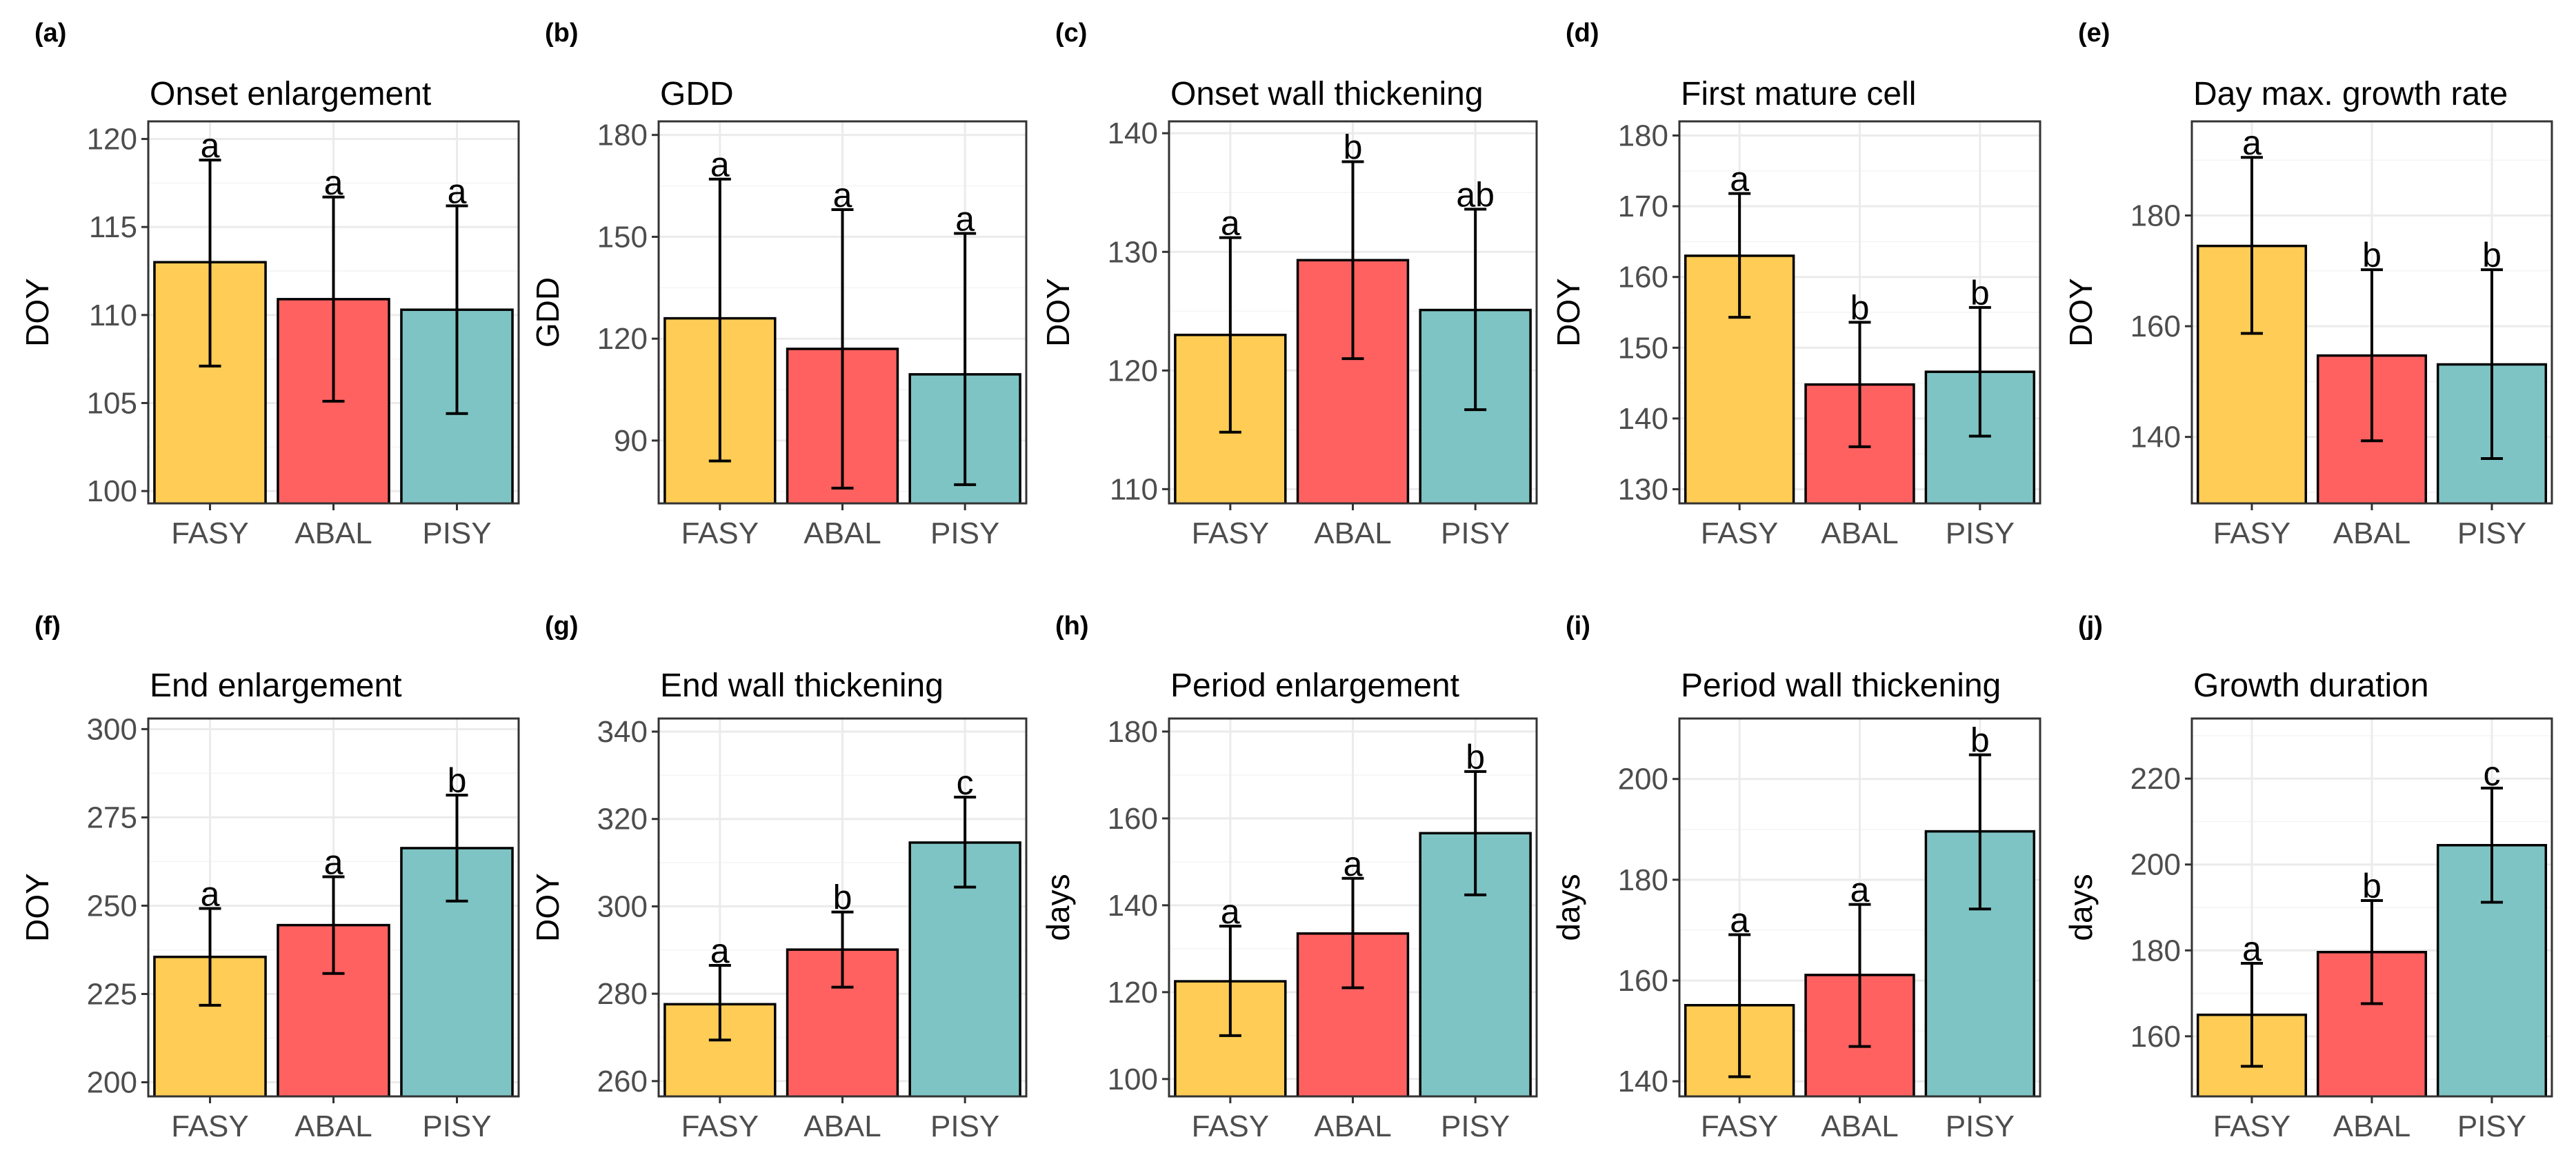 The image size is (2576, 1155). Describe the element at coordinates (1133, 1079) in the screenshot. I see `y-tick-label: 100` at that location.